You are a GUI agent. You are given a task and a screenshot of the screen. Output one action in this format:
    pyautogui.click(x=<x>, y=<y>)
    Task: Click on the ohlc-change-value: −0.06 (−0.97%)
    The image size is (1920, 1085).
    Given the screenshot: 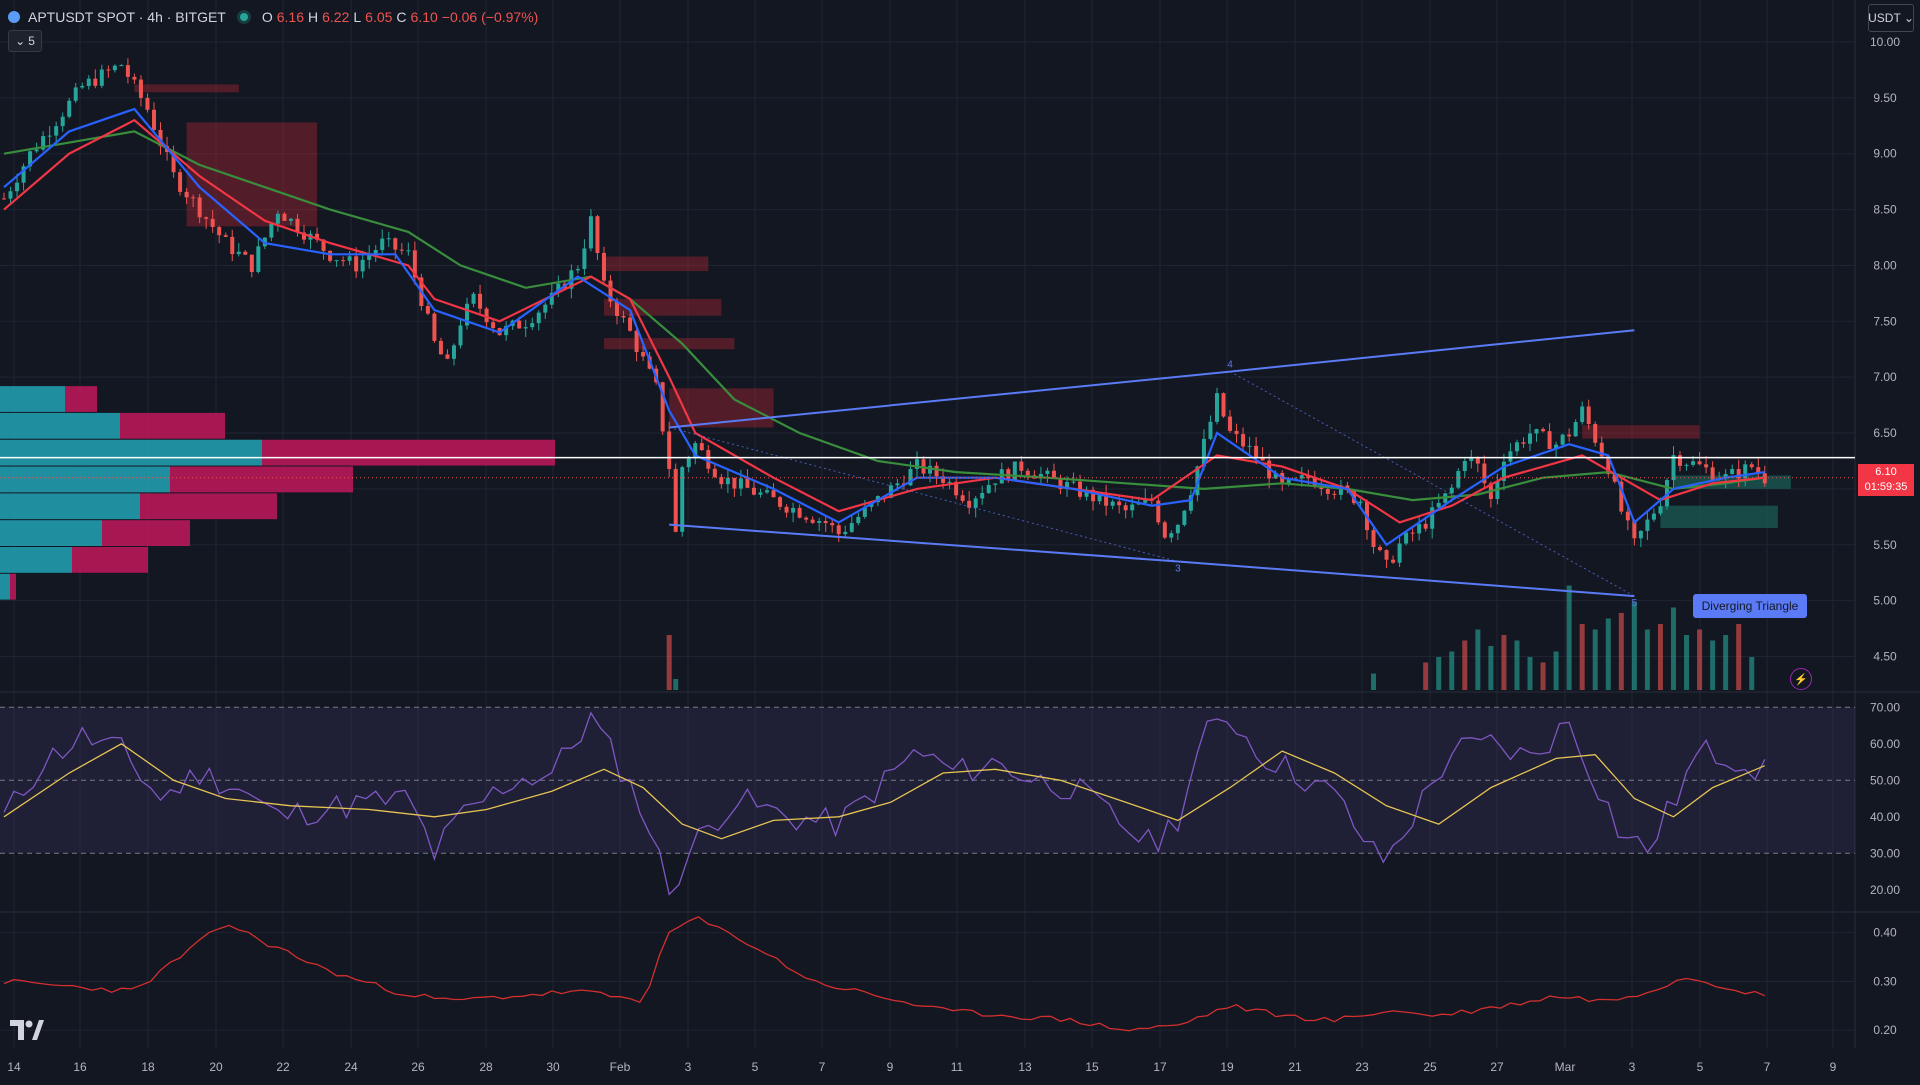 What is the action you would take?
    pyautogui.click(x=490, y=17)
    